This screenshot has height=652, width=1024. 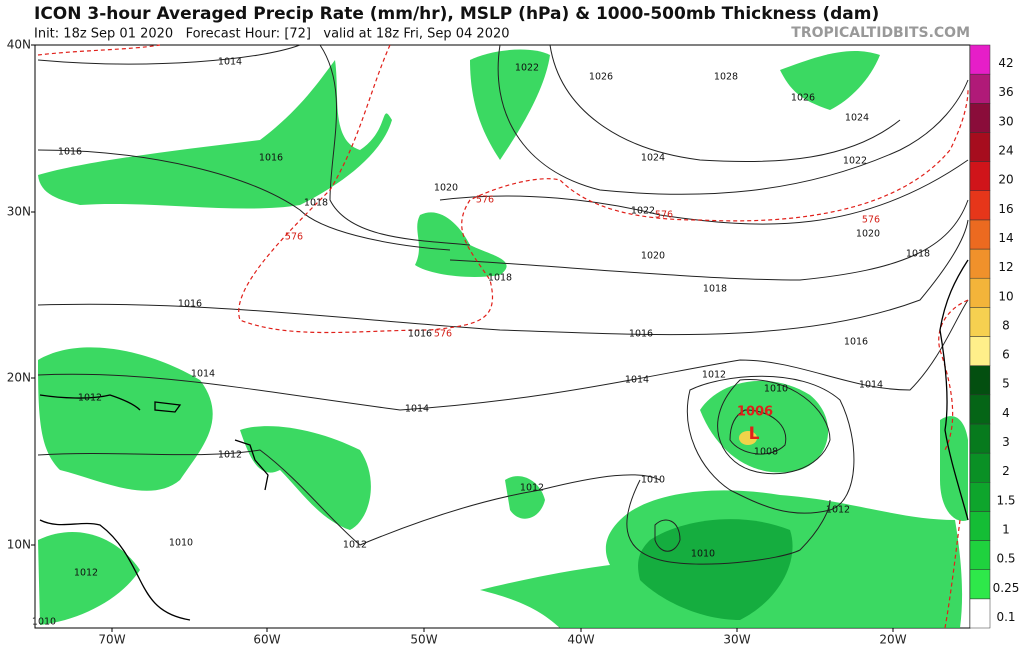 What do you see at coordinates (19, 545) in the screenshot?
I see `lat-label: 10N` at bounding box center [19, 545].